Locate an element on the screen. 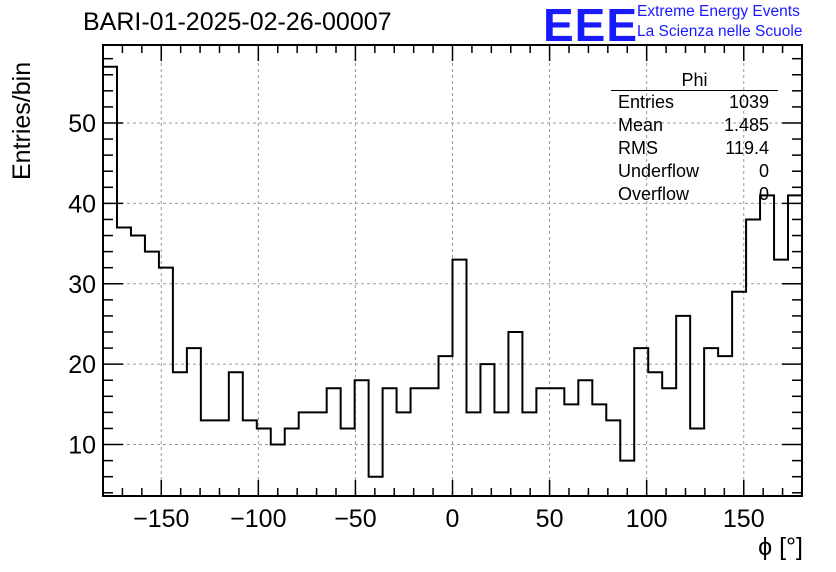 This screenshot has width=836, height=572. stats-key: Mean is located at coordinates (641, 125).